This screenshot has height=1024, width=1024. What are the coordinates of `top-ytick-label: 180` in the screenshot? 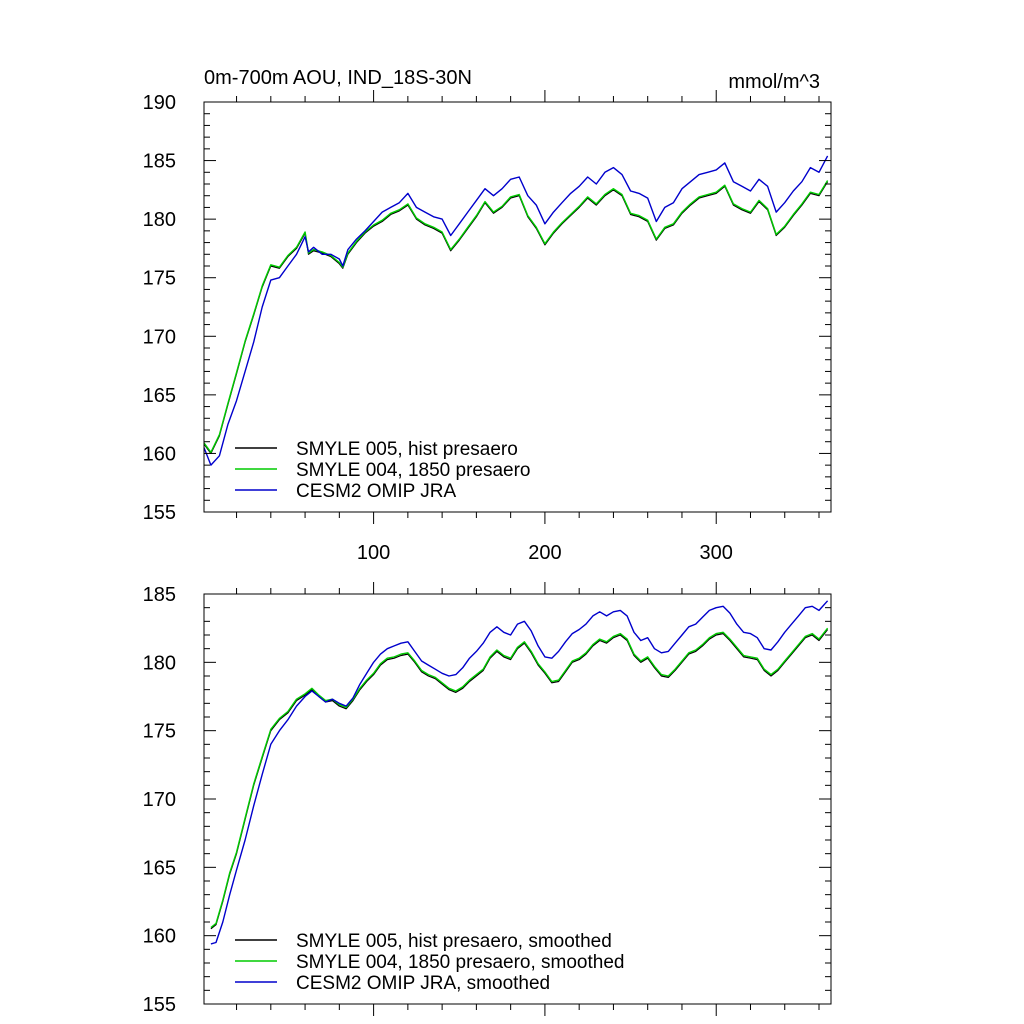 It's located at (159, 220).